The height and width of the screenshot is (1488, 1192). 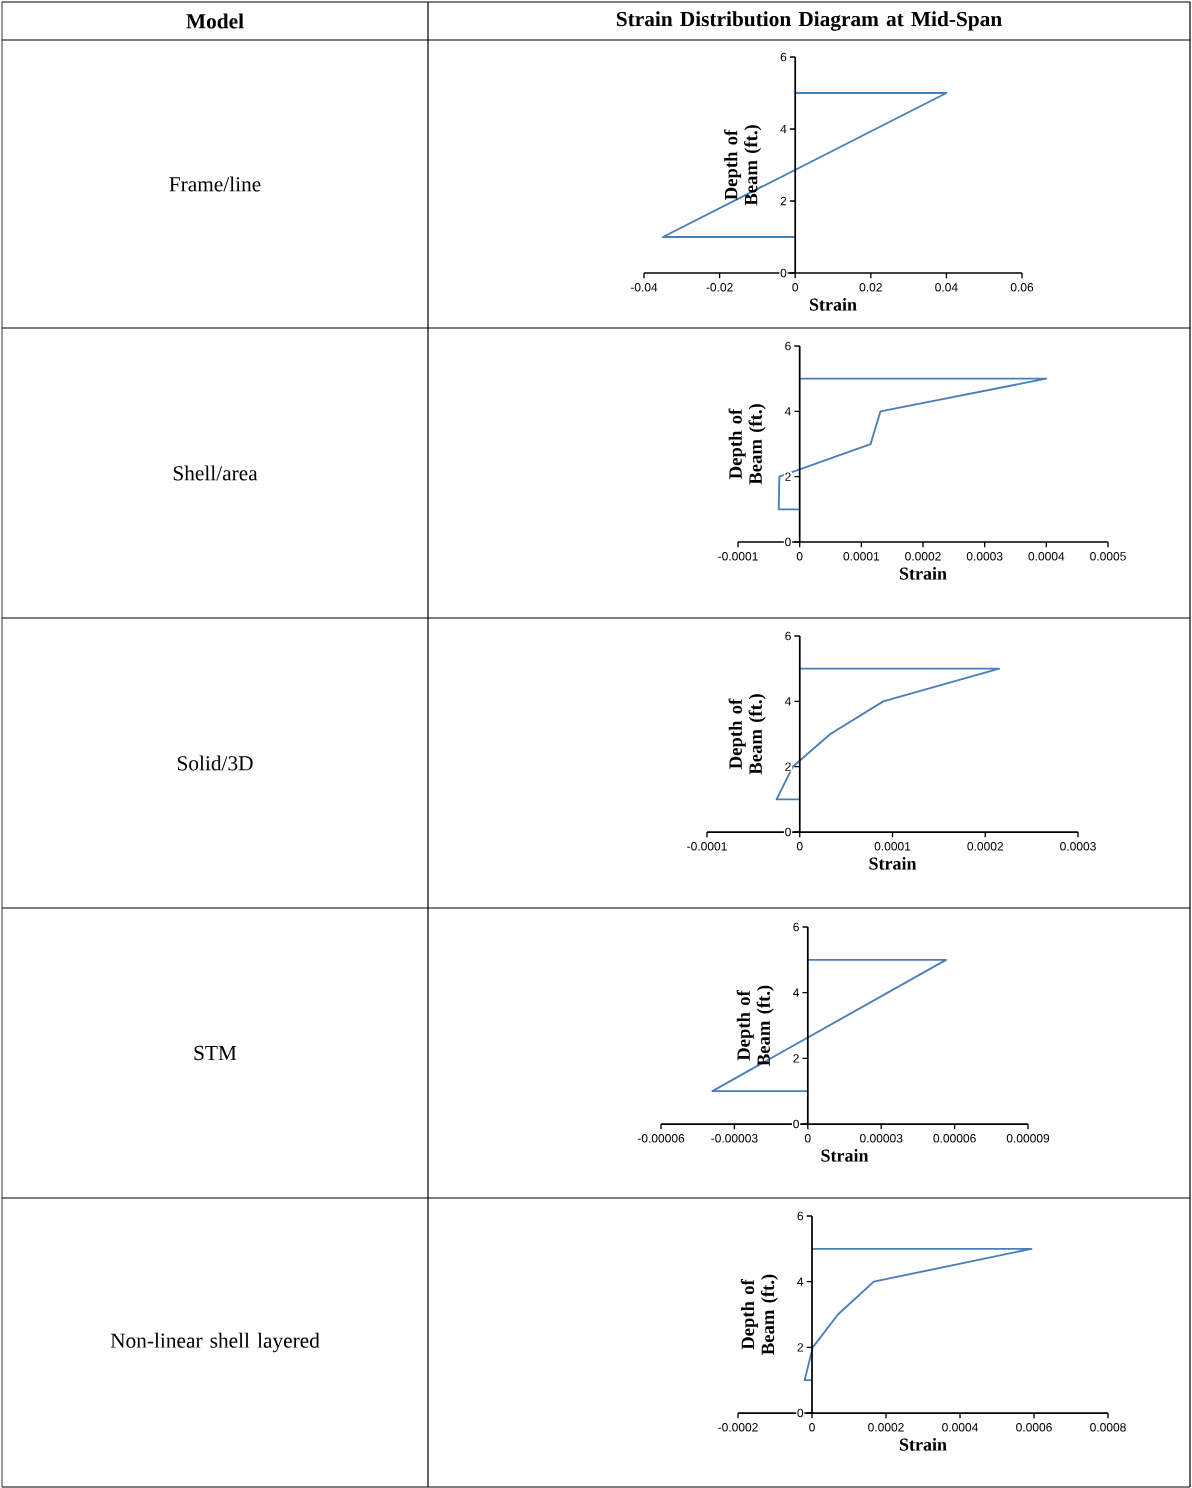 What do you see at coordinates (1108, 1427) in the screenshot?
I see `x-tick-label: 0.0008` at bounding box center [1108, 1427].